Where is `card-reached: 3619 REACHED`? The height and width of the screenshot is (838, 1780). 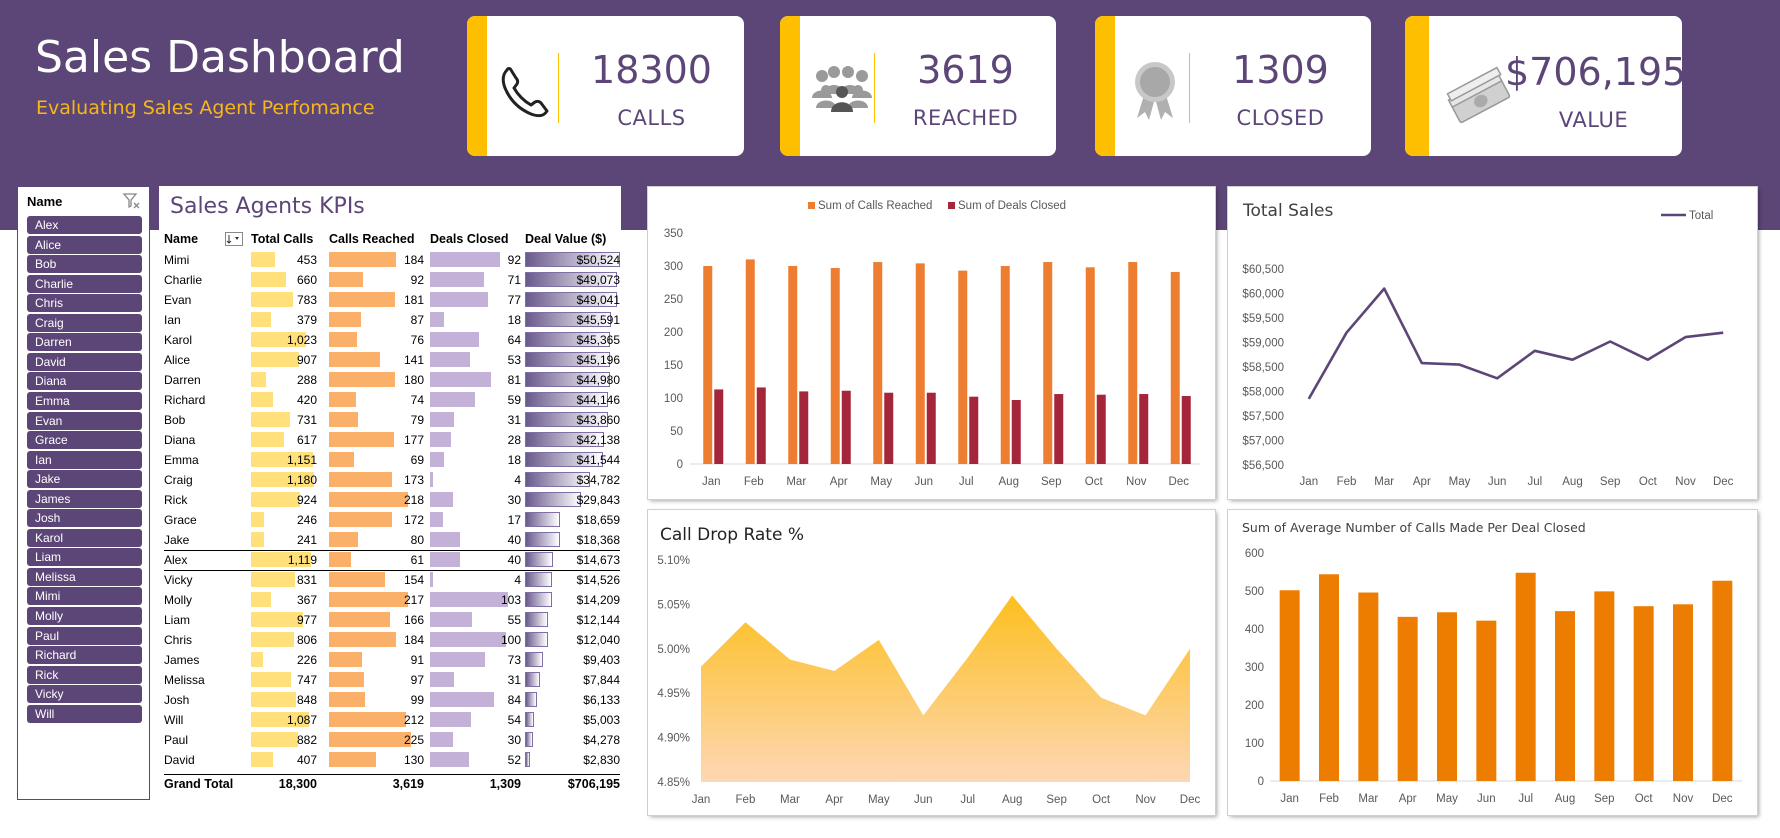
card-reached: 3619 REACHED is located at coordinates (918, 86).